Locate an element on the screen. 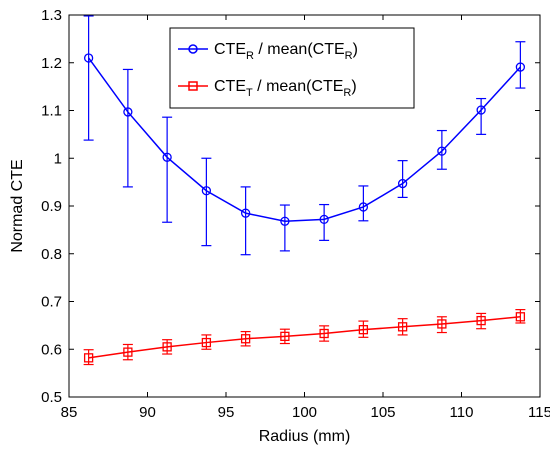 This screenshot has height=451, width=550. legend: CTER / mean(CTER) CTET / mean(CTER) is located at coordinates (292, 68).